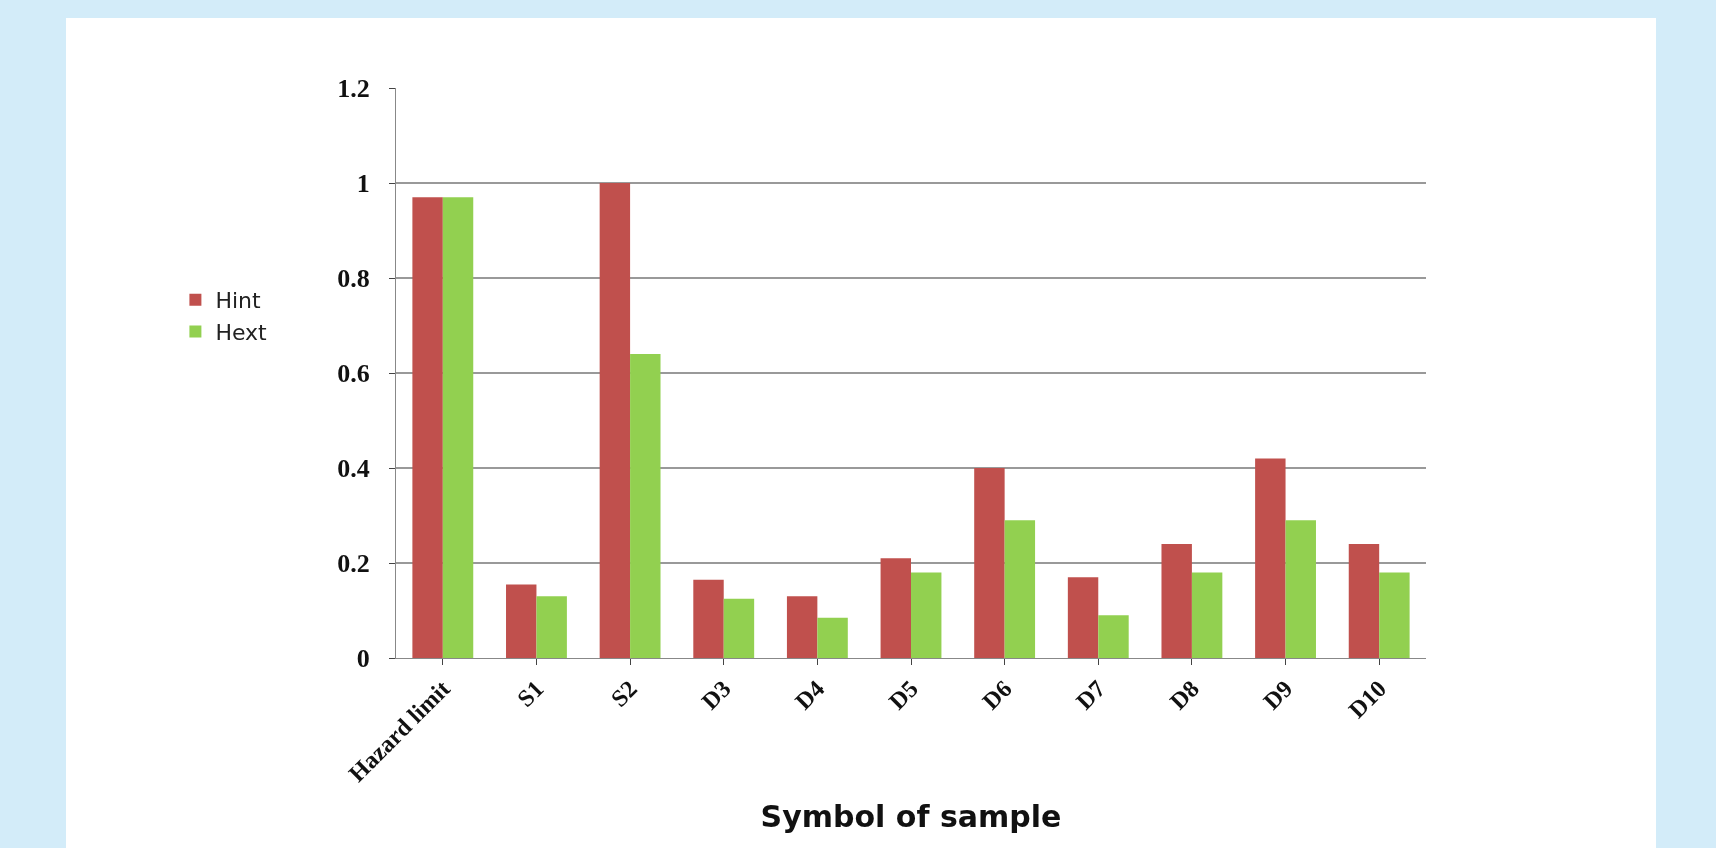 The height and width of the screenshot is (848, 1716). Describe the element at coordinates (238, 301) in the screenshot. I see `legend-label: Hint` at that location.